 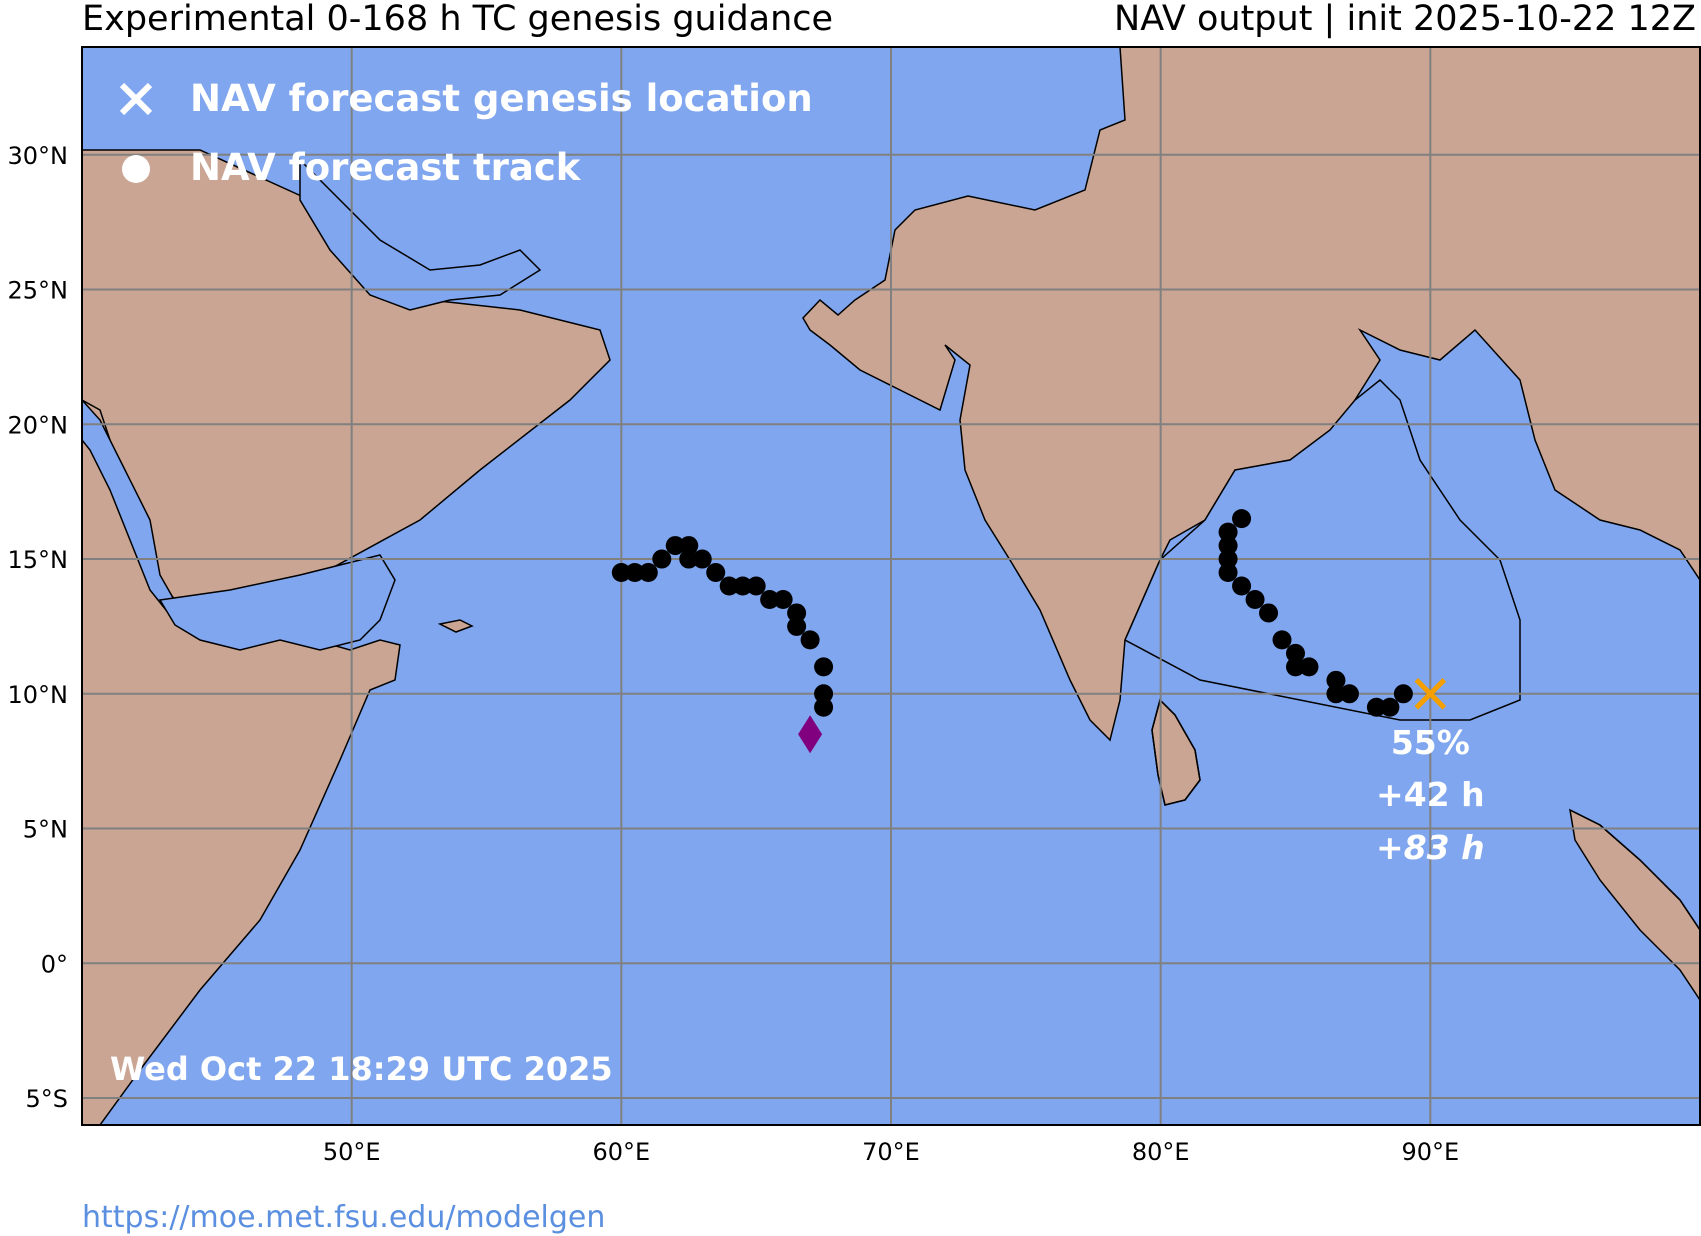 What do you see at coordinates (361, 1069) in the screenshot?
I see `timestamp: Wed Oct 22 18:29 UTC 2025` at bounding box center [361, 1069].